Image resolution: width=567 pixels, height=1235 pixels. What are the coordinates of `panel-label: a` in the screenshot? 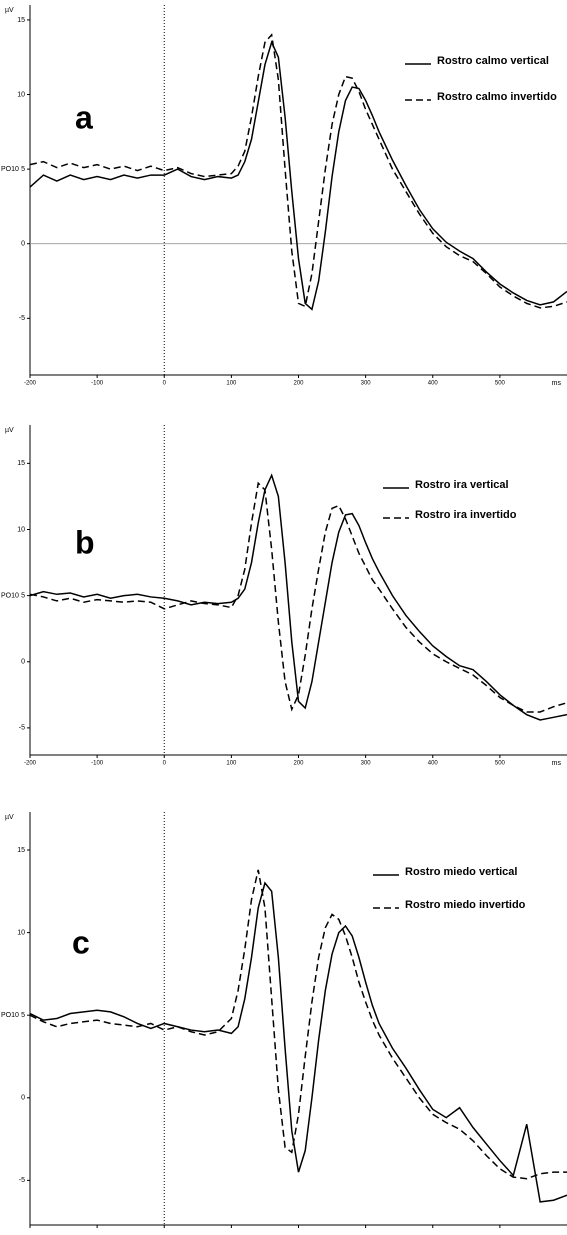 It's located at (84, 117).